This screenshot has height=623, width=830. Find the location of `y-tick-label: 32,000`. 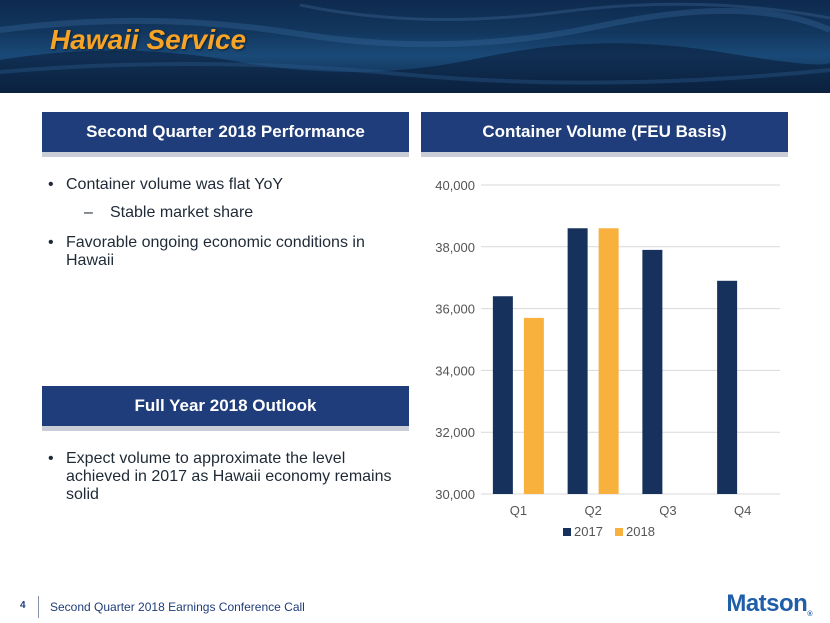

y-tick-label: 32,000 is located at coordinates (455, 432).